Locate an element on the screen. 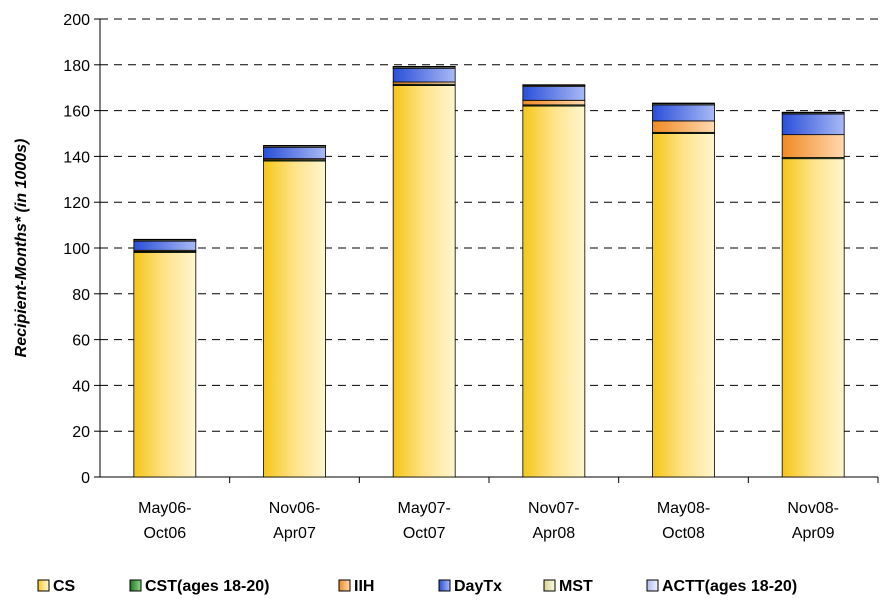 This screenshot has height=604, width=884. x-category-label: Apr08 is located at coordinates (553, 533).